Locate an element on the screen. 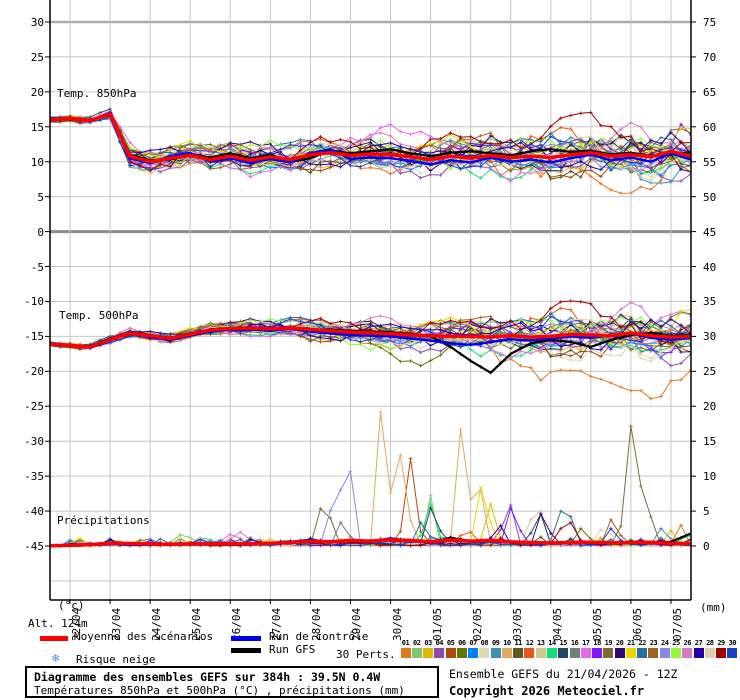  right-tick-label: 55 is located at coordinates (710, 162).